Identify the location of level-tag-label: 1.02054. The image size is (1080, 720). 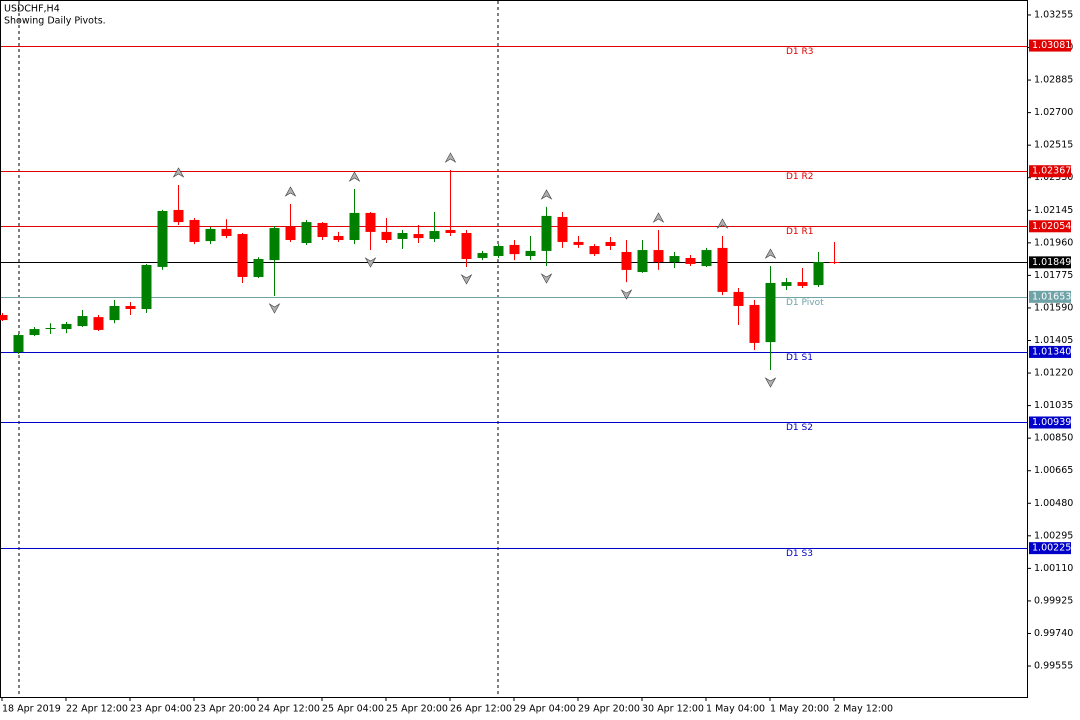
(1051, 226).